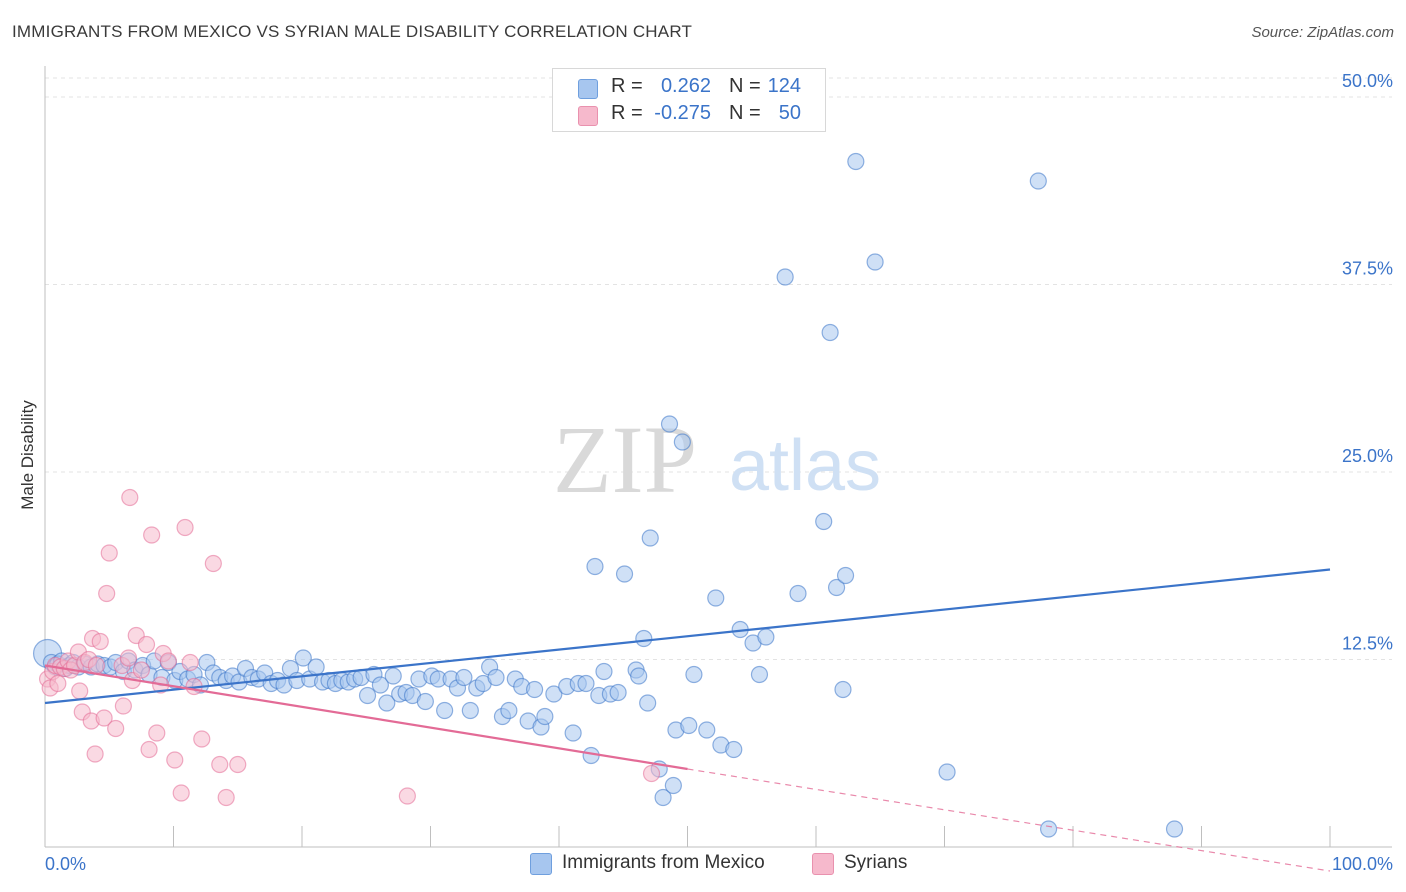 The image size is (1406, 892). Describe the element at coordinates (1367, 644) in the screenshot. I see `y-tick-label: 12.5%` at that location.